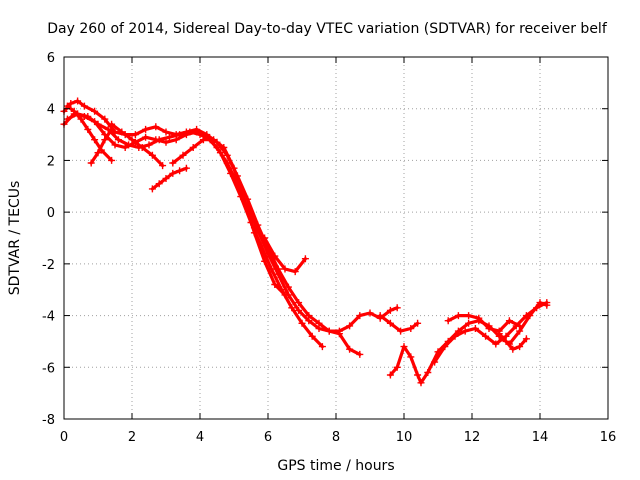 The height and width of the screenshot is (480, 640). Describe the element at coordinates (51, 161) in the screenshot. I see `y-tick-label: 2` at that location.